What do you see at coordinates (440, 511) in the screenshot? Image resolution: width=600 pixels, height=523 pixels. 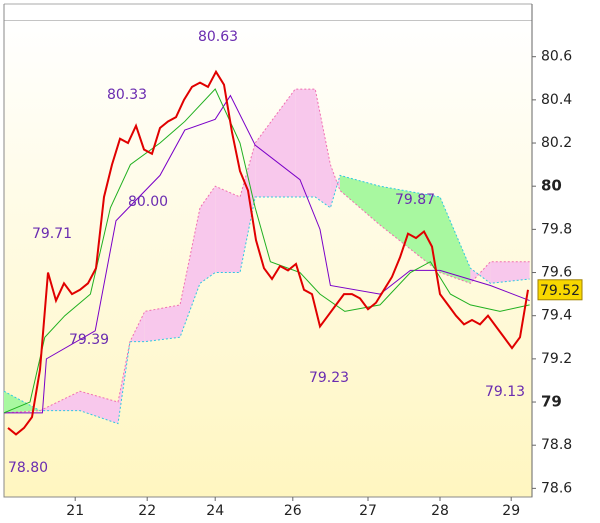 I see `x-tick-label: 28` at bounding box center [440, 511].